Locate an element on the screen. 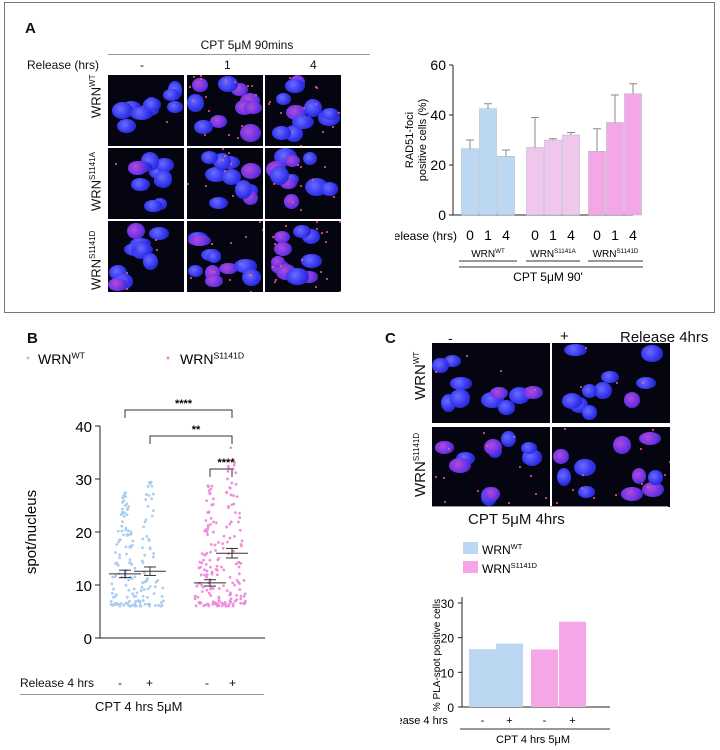  x-tick-label: + is located at coordinates (572, 721).